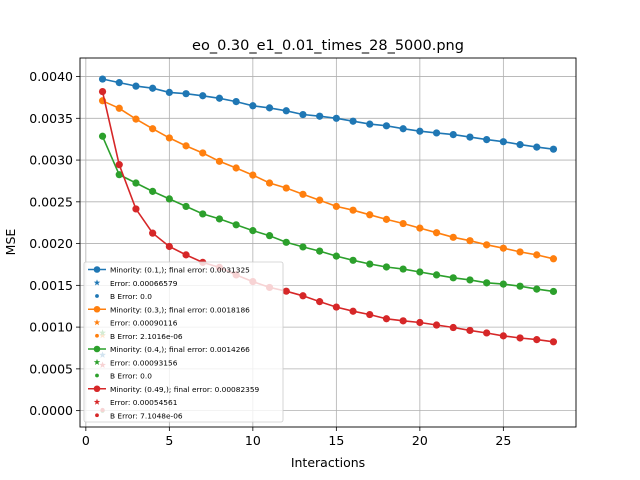 The width and height of the screenshot is (640, 480). What do you see at coordinates (51, 327) in the screenshot?
I see `y-tick-label: 0.0010` at bounding box center [51, 327].